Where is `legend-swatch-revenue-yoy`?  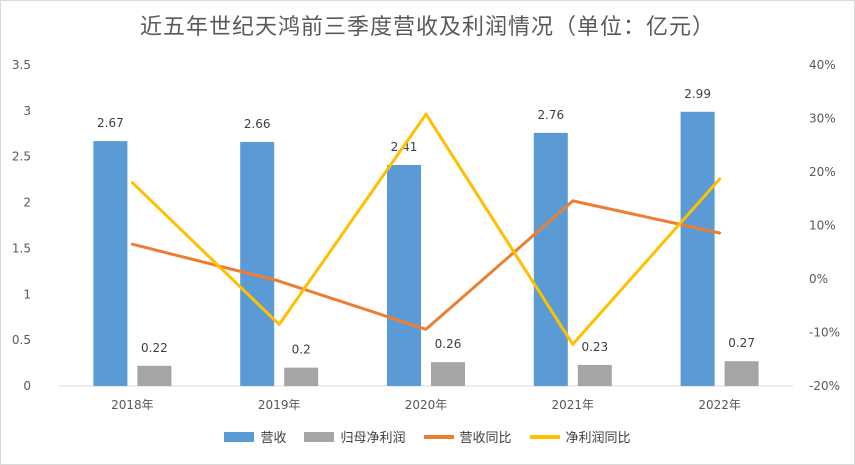
legend-swatch-revenue-yoy is located at coordinates (438, 436).